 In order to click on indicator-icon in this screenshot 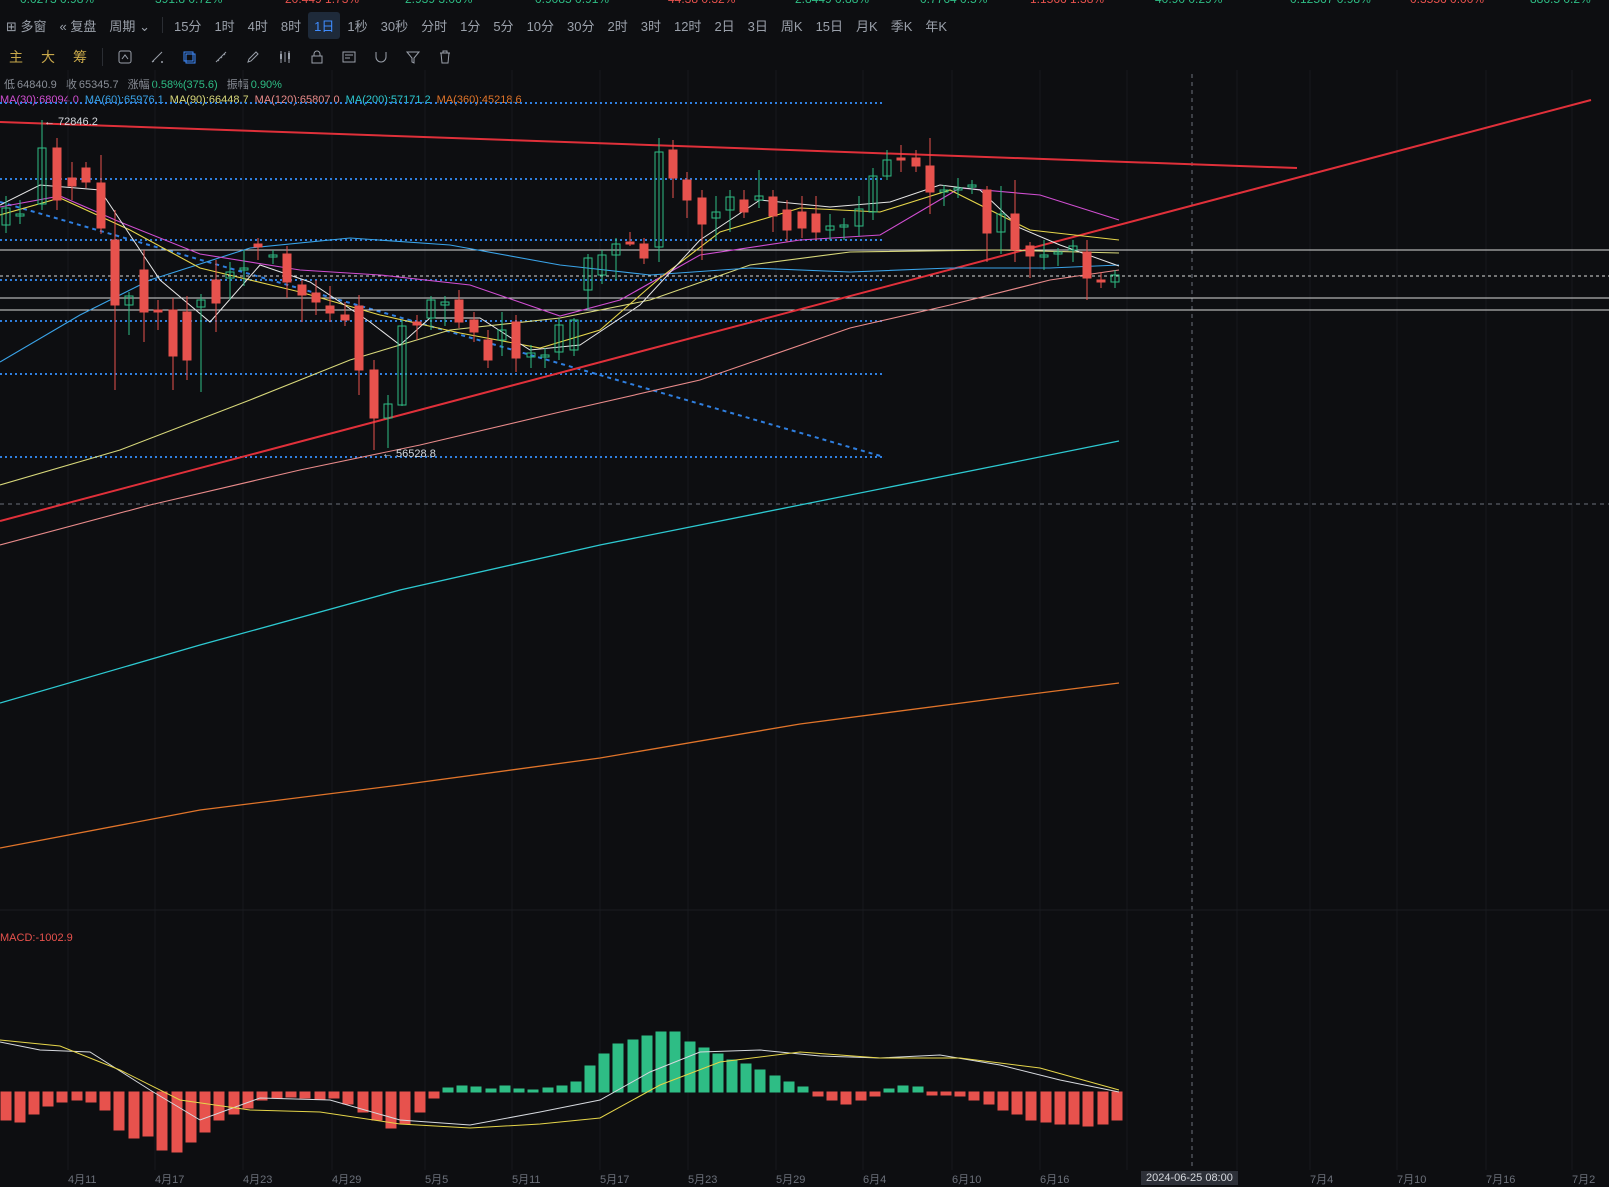, I will do `click(125, 57)`.